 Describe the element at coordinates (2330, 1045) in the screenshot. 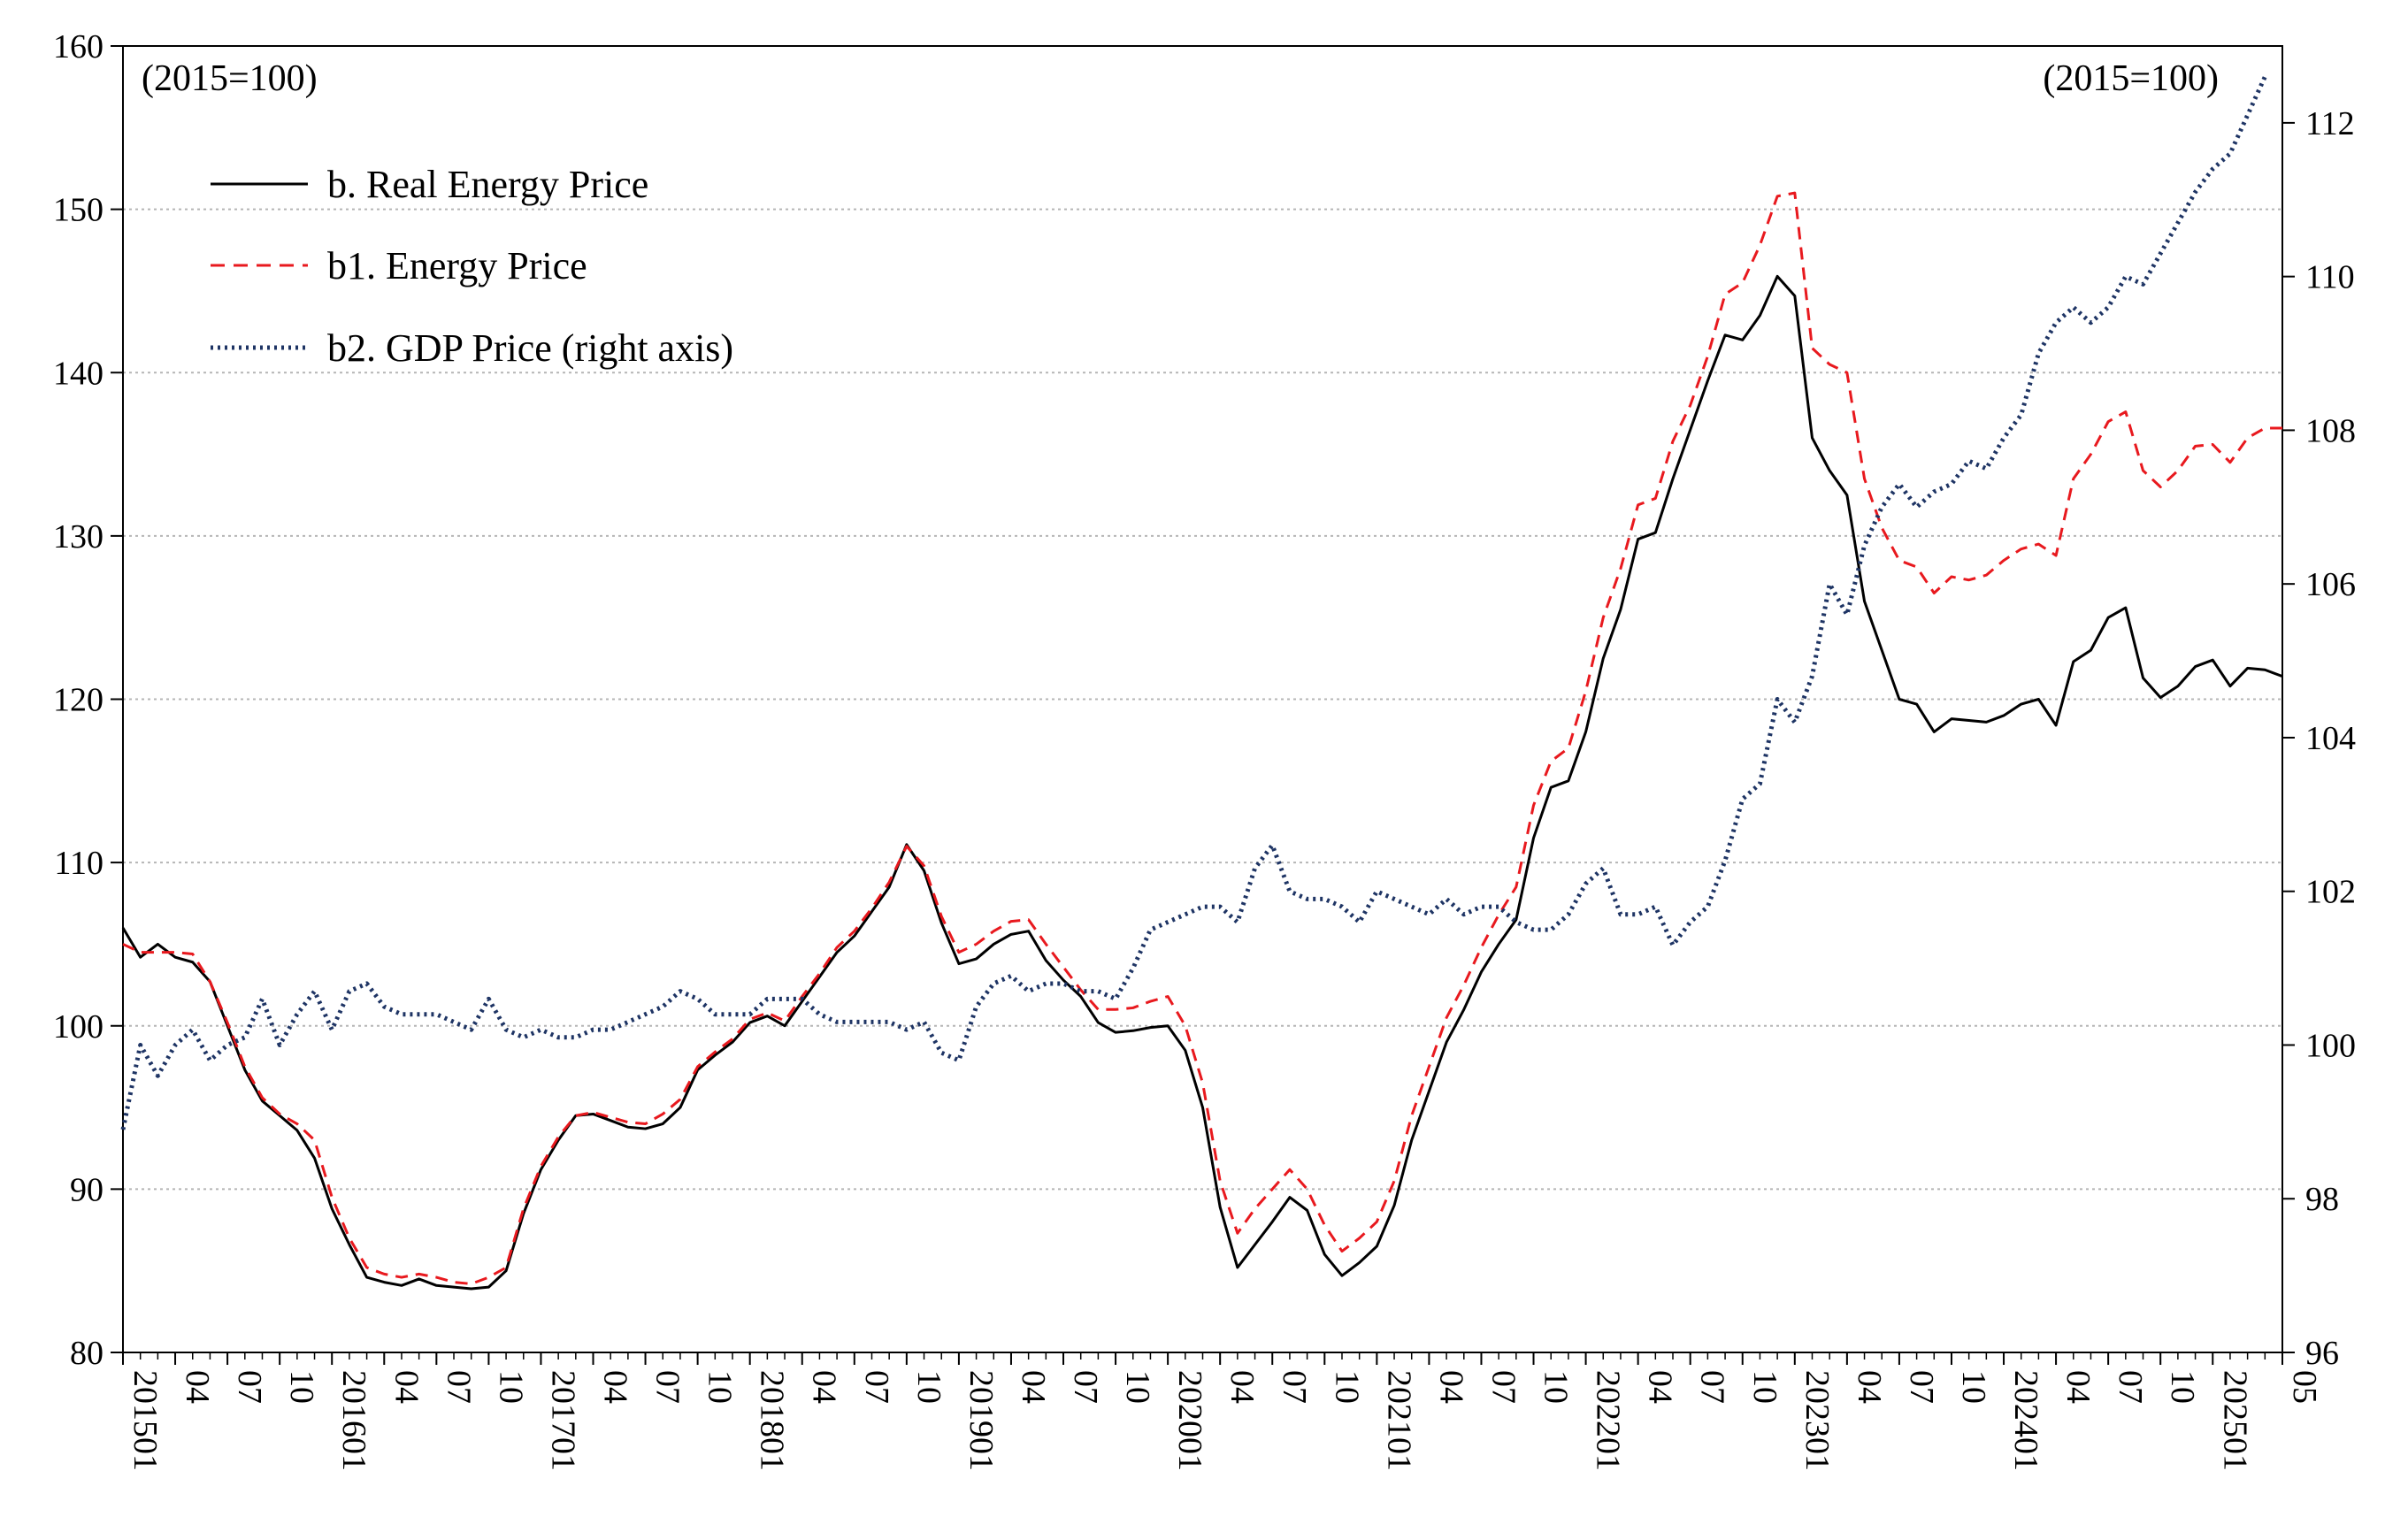

I see `right-tick-label: 100` at that location.